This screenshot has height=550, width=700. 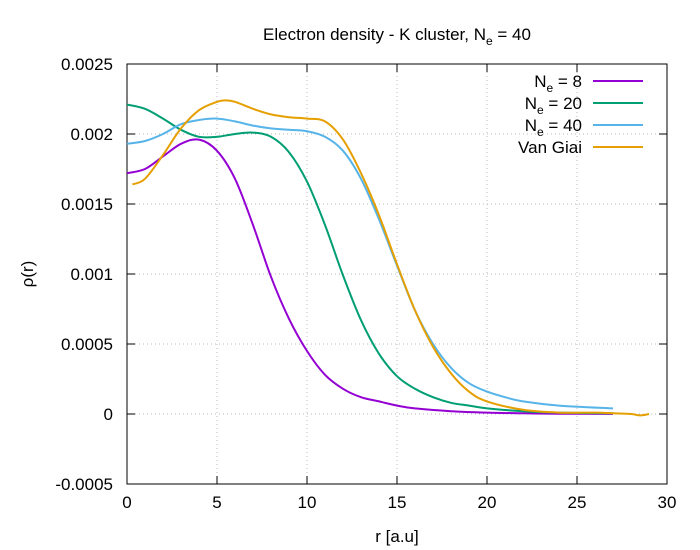 What do you see at coordinates (27, 274) in the screenshot?
I see `y-axis-label: ρ(r)` at bounding box center [27, 274].